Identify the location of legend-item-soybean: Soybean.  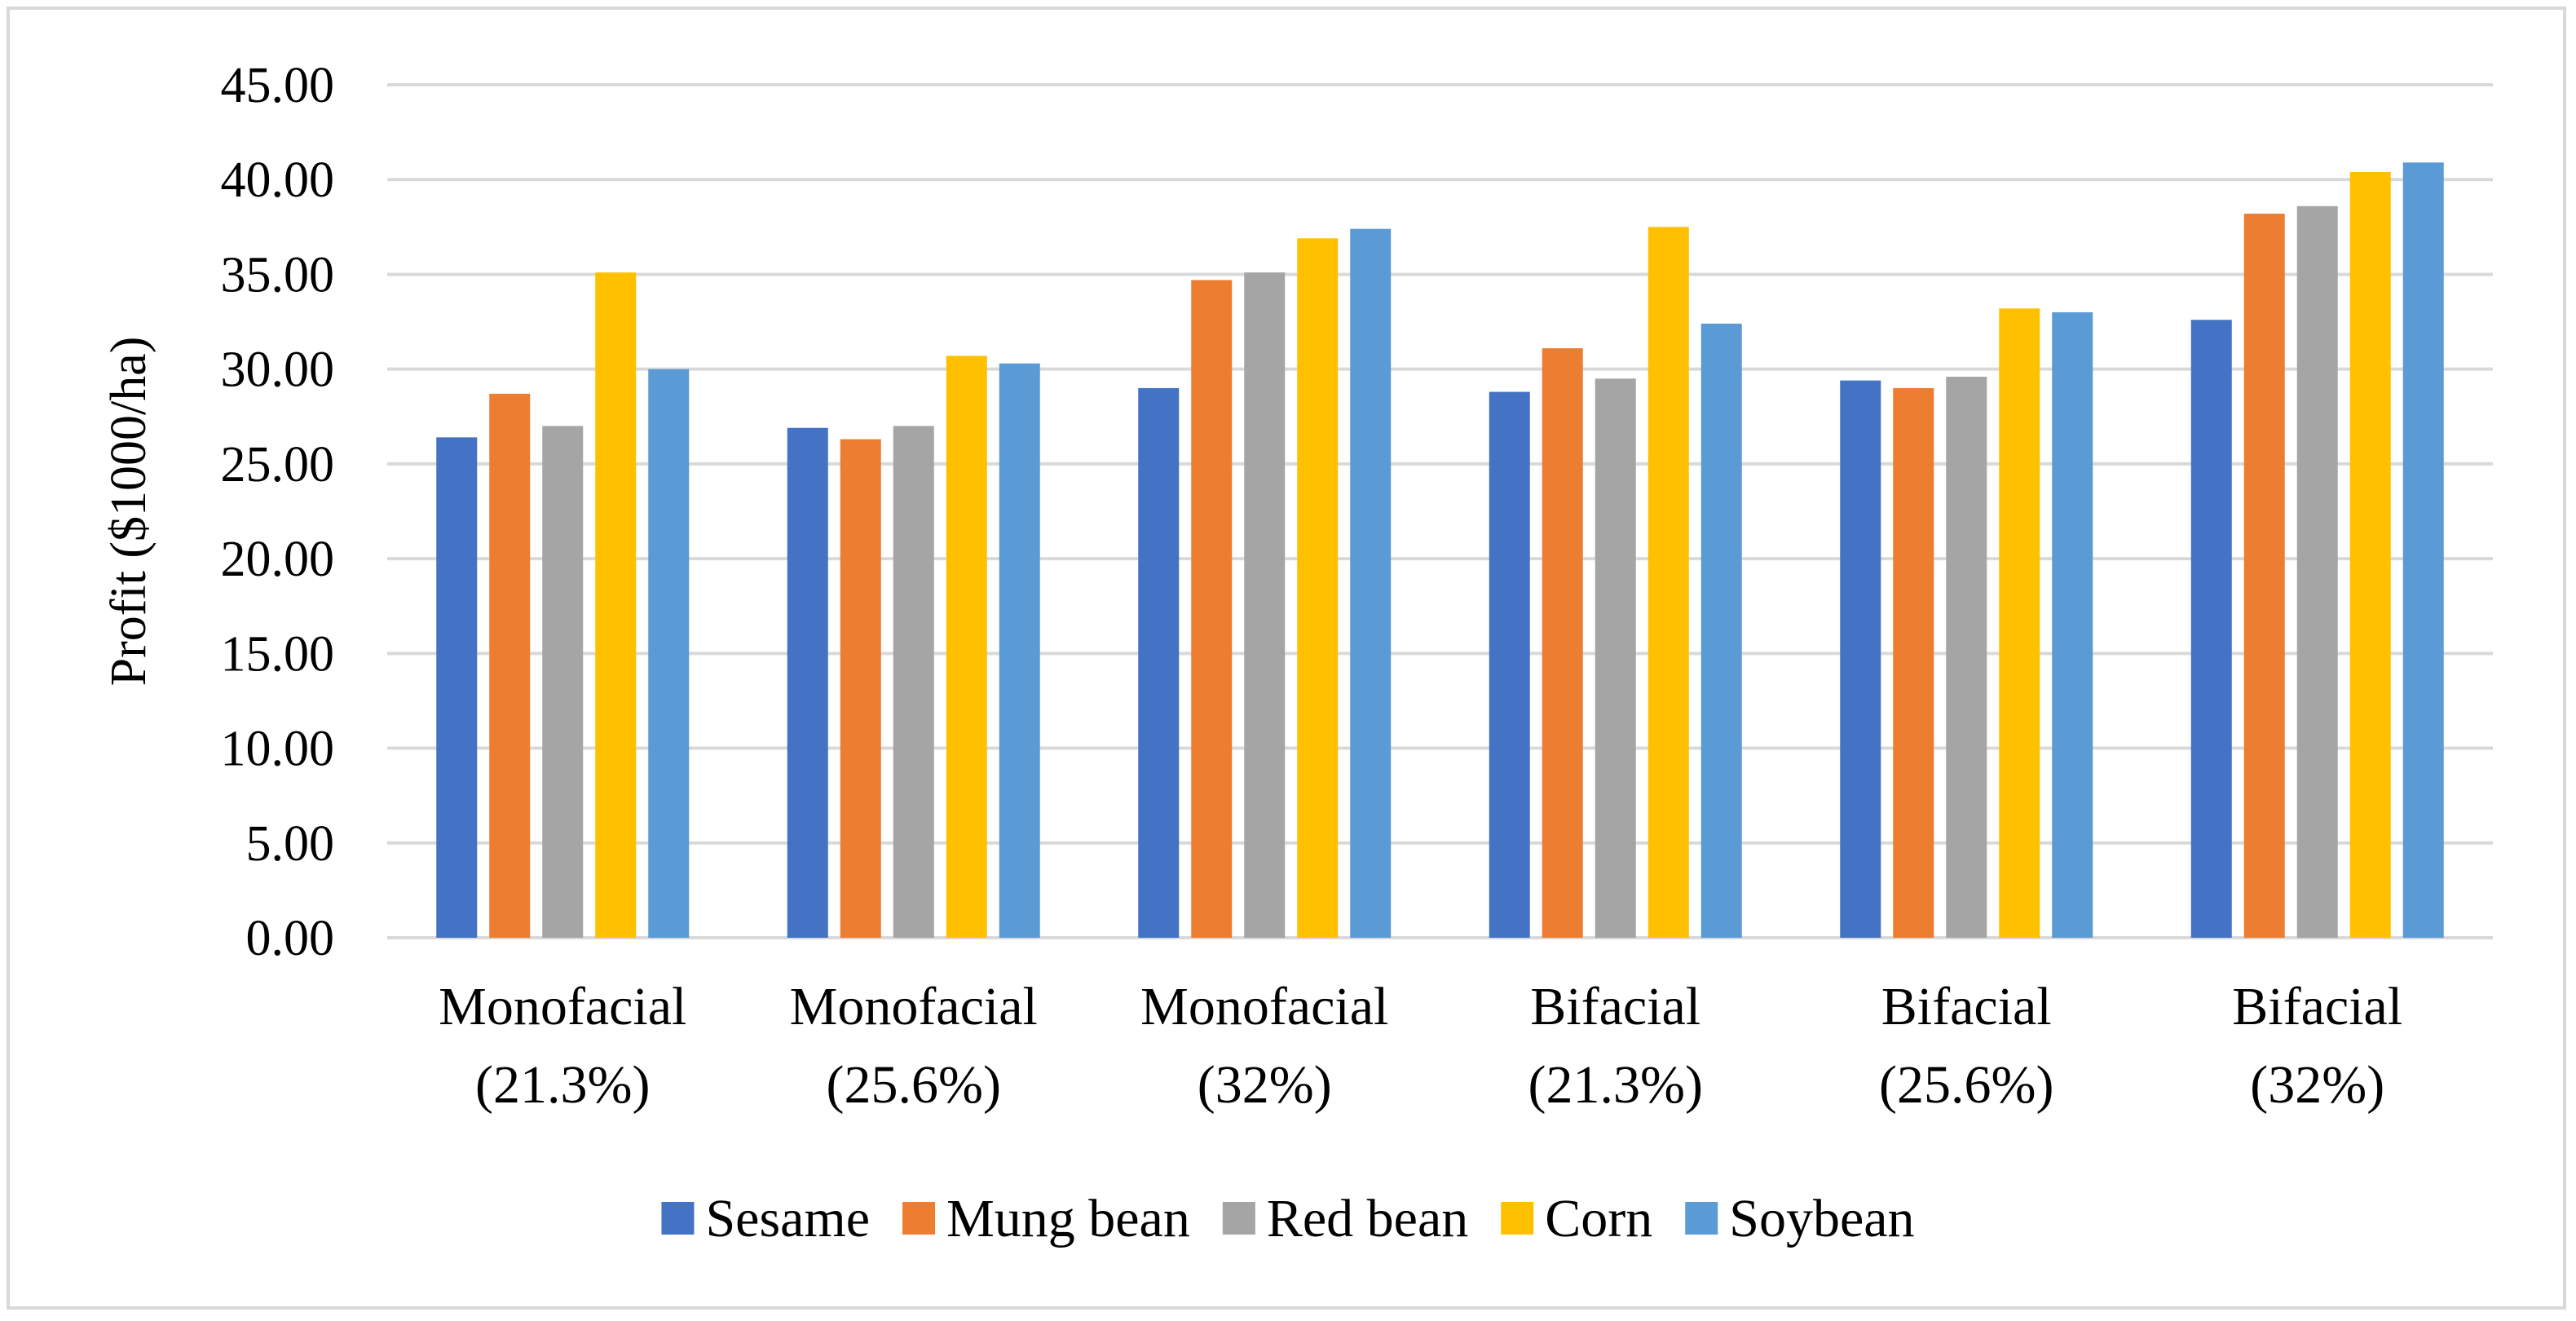
(1800, 1218).